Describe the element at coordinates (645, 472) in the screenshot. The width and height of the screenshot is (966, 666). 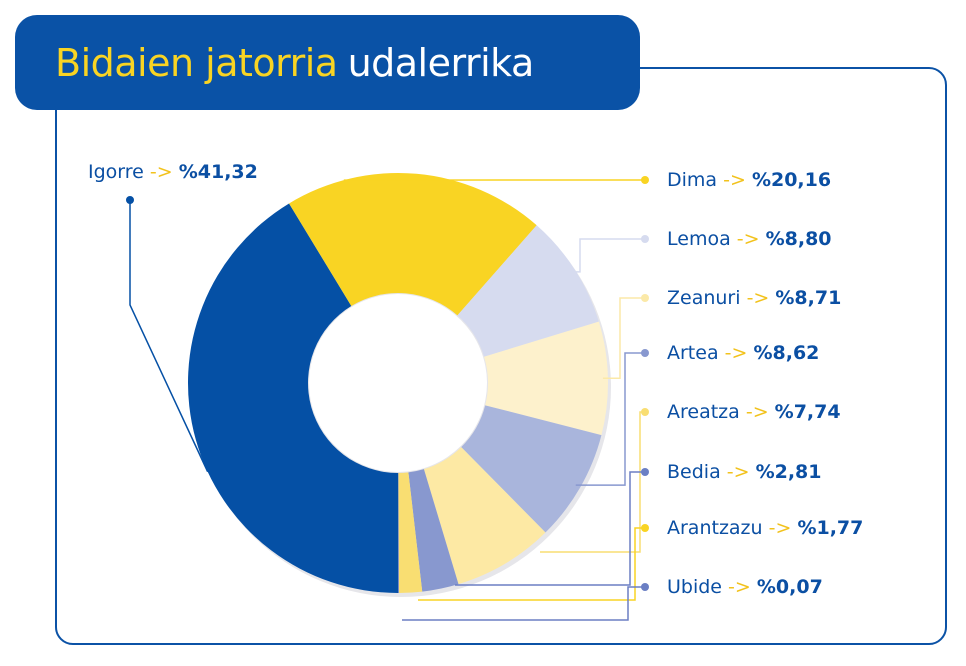
I see `leader-dot-bedia` at that location.